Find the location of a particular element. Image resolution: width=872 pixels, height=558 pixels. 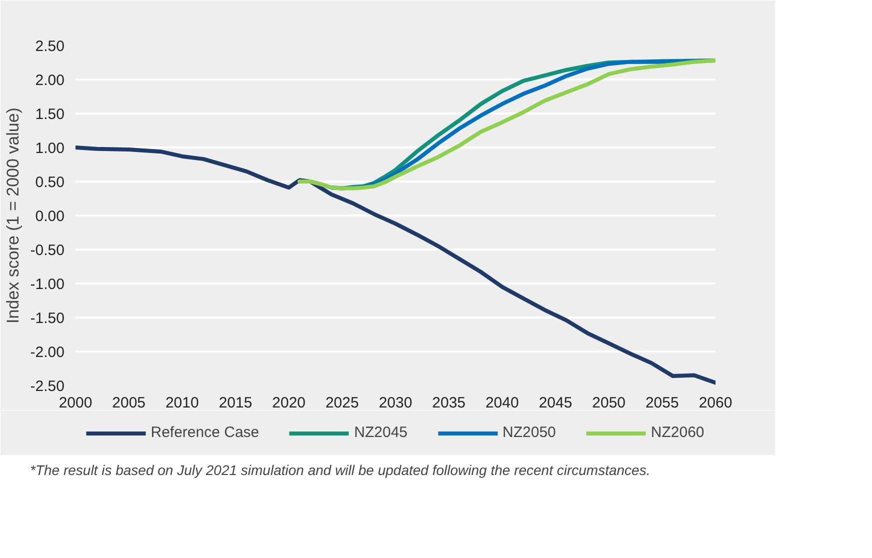

y-tick-label: -0.50 is located at coordinates (47, 250).